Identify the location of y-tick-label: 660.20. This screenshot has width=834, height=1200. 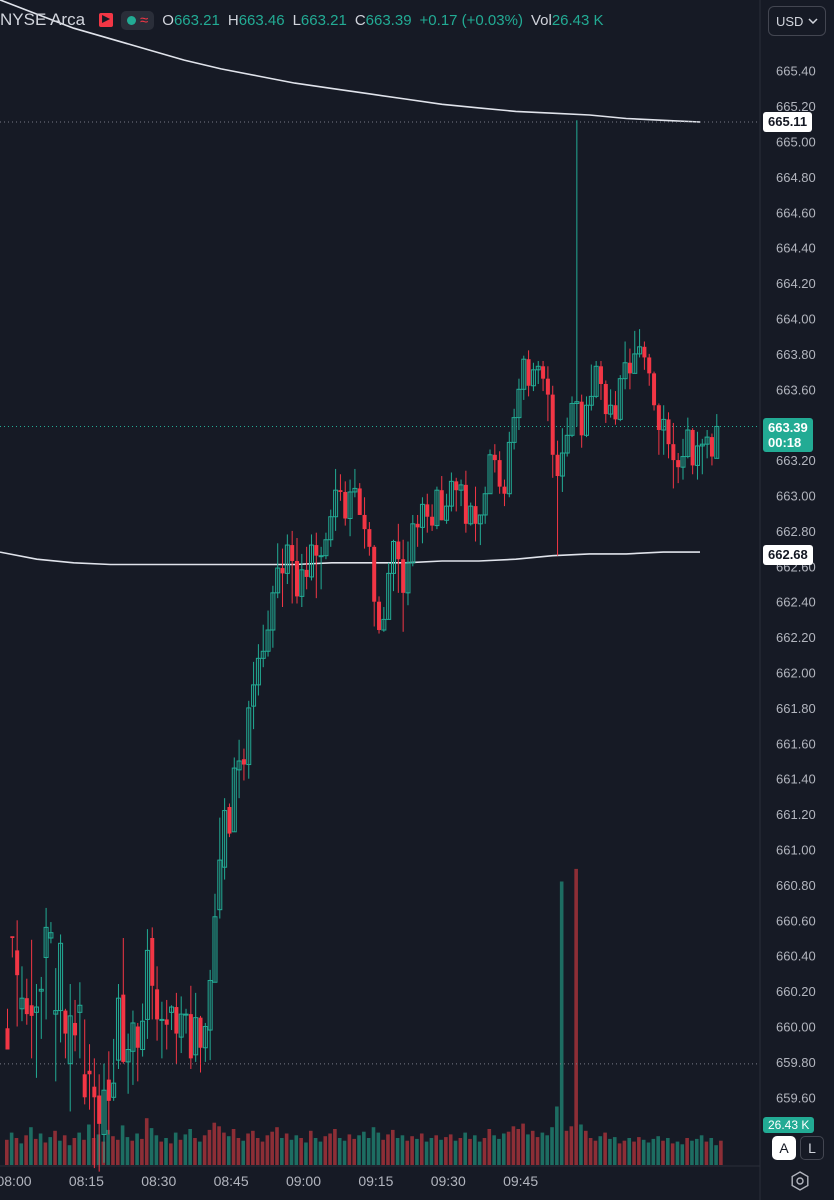
(796, 991).